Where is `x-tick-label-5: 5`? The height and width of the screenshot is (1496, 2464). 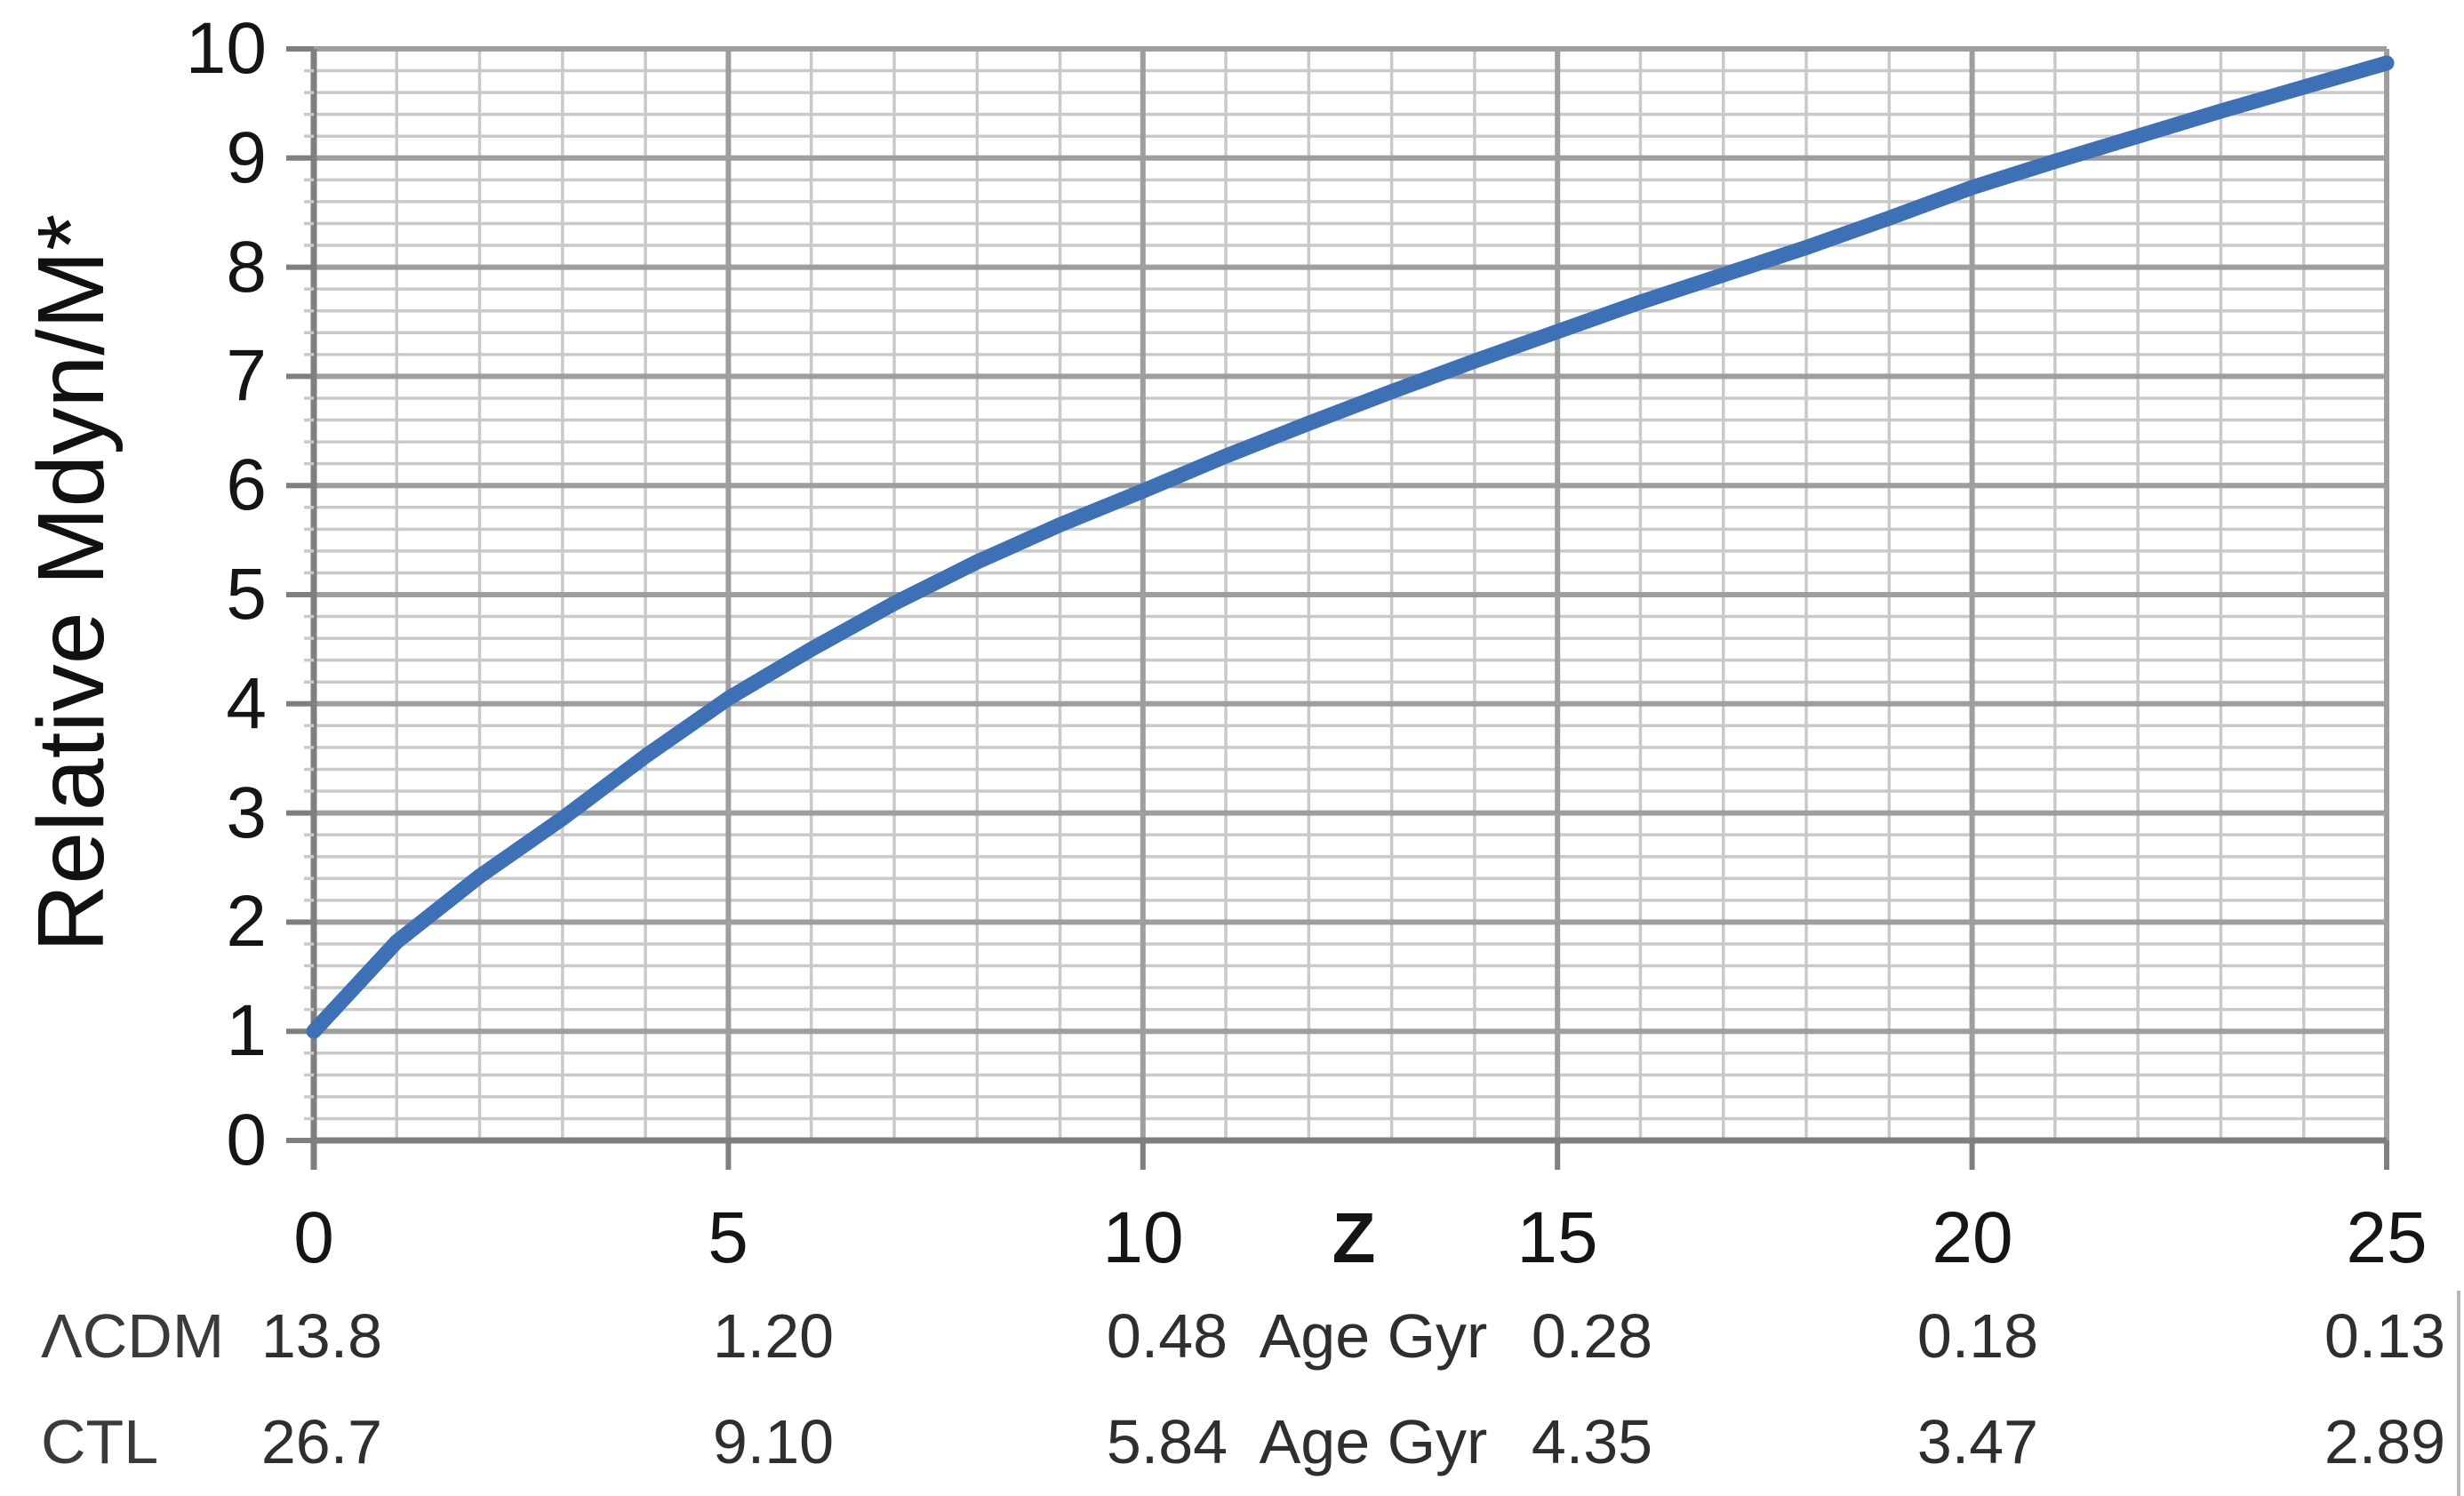 x-tick-label-5: 5 is located at coordinates (728, 1237).